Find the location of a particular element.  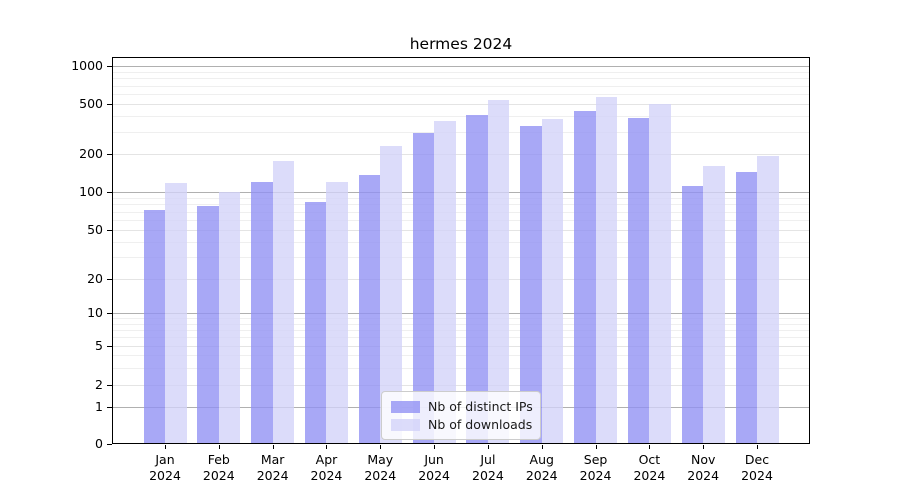

bar-jun-downloads is located at coordinates (445, 282).